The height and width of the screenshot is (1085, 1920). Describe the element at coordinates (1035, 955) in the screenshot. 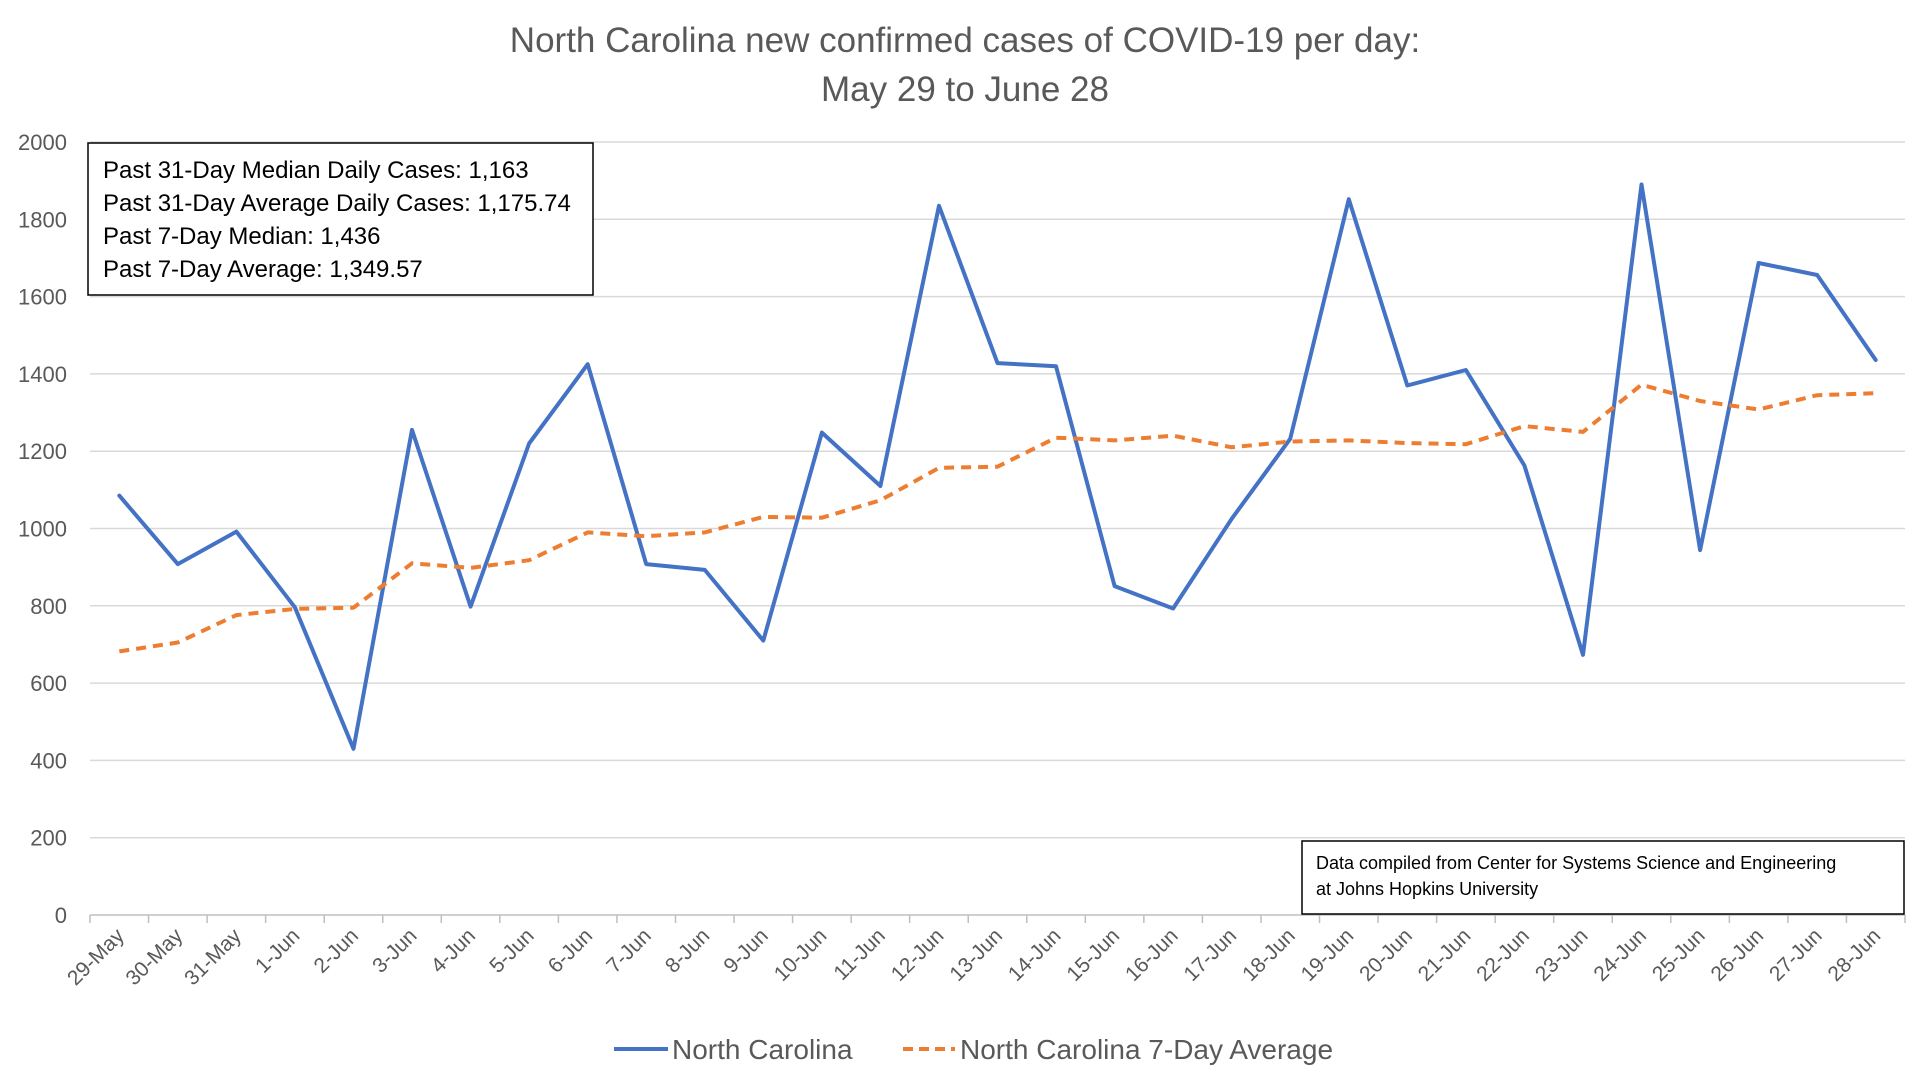

I see `x-tick-label: 14-Jun` at that location.